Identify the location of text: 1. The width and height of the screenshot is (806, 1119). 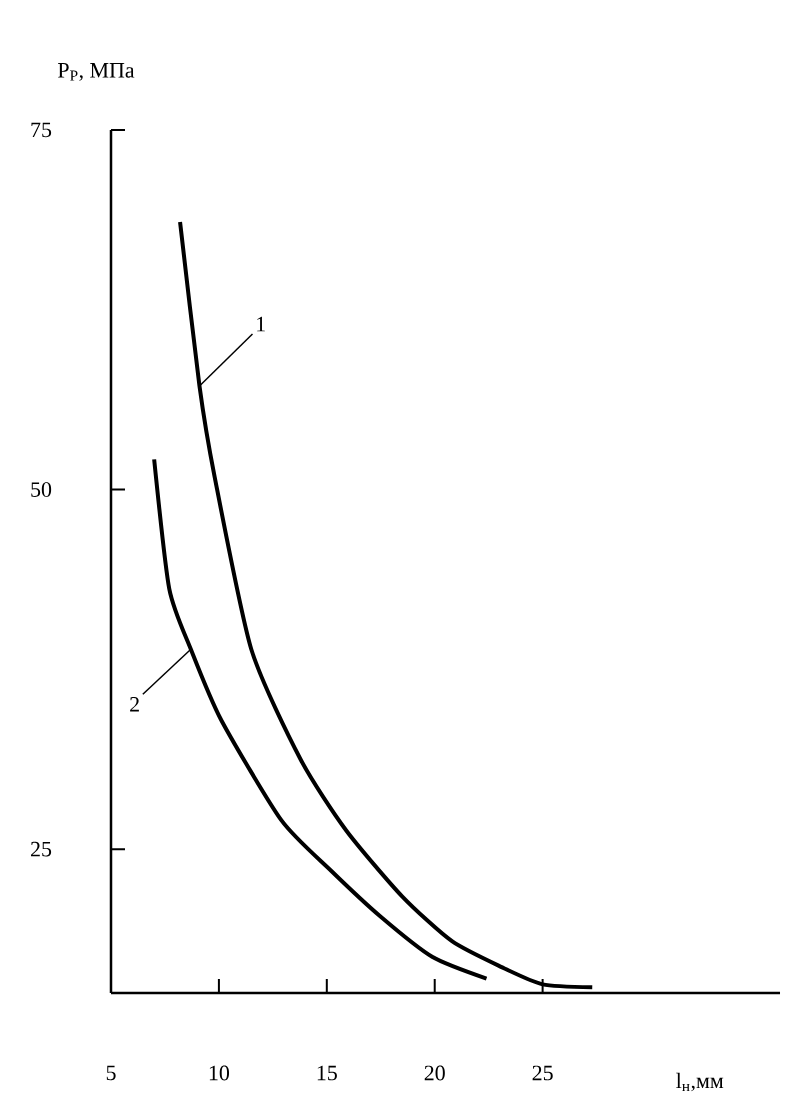
(261, 324).